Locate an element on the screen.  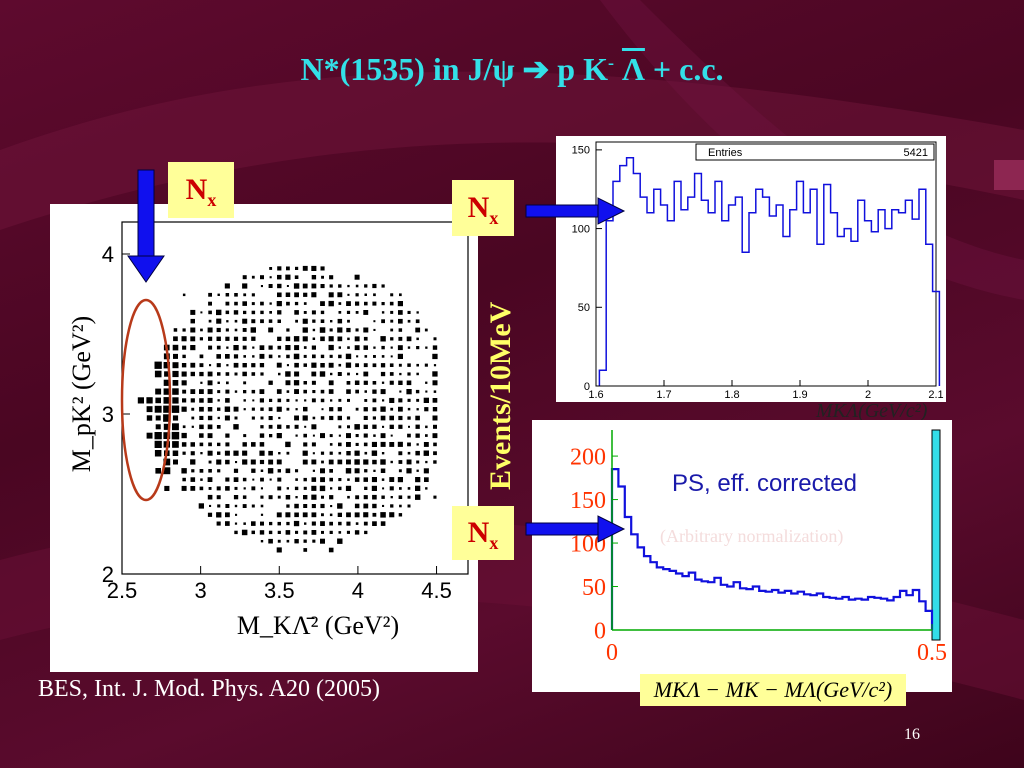
x-tick-label: 2.5 is located at coordinates (122, 590).